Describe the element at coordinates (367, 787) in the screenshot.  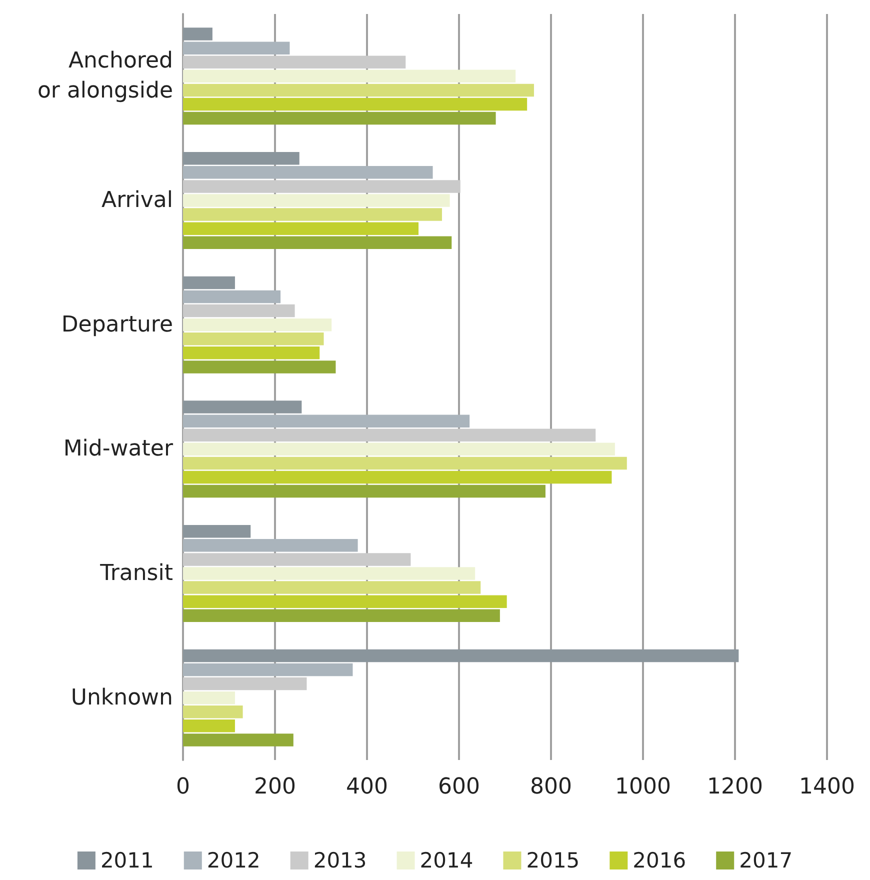
I see `x-tick-label: 400` at that location.